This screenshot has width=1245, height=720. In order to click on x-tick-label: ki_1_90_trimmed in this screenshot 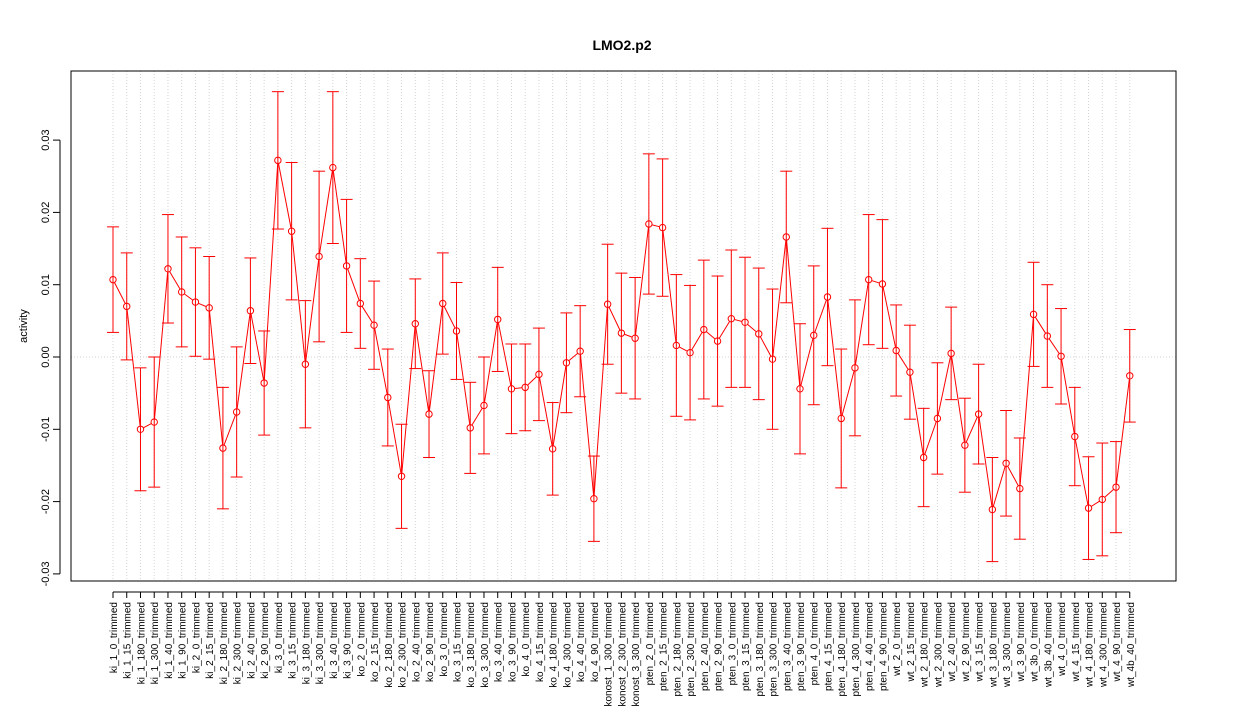, I will do `click(183, 640)`.